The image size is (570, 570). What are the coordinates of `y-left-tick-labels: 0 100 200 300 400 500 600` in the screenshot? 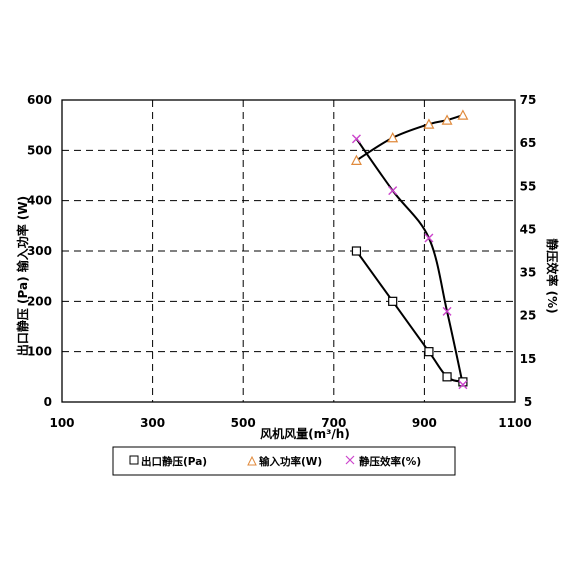 It's located at (39, 251).